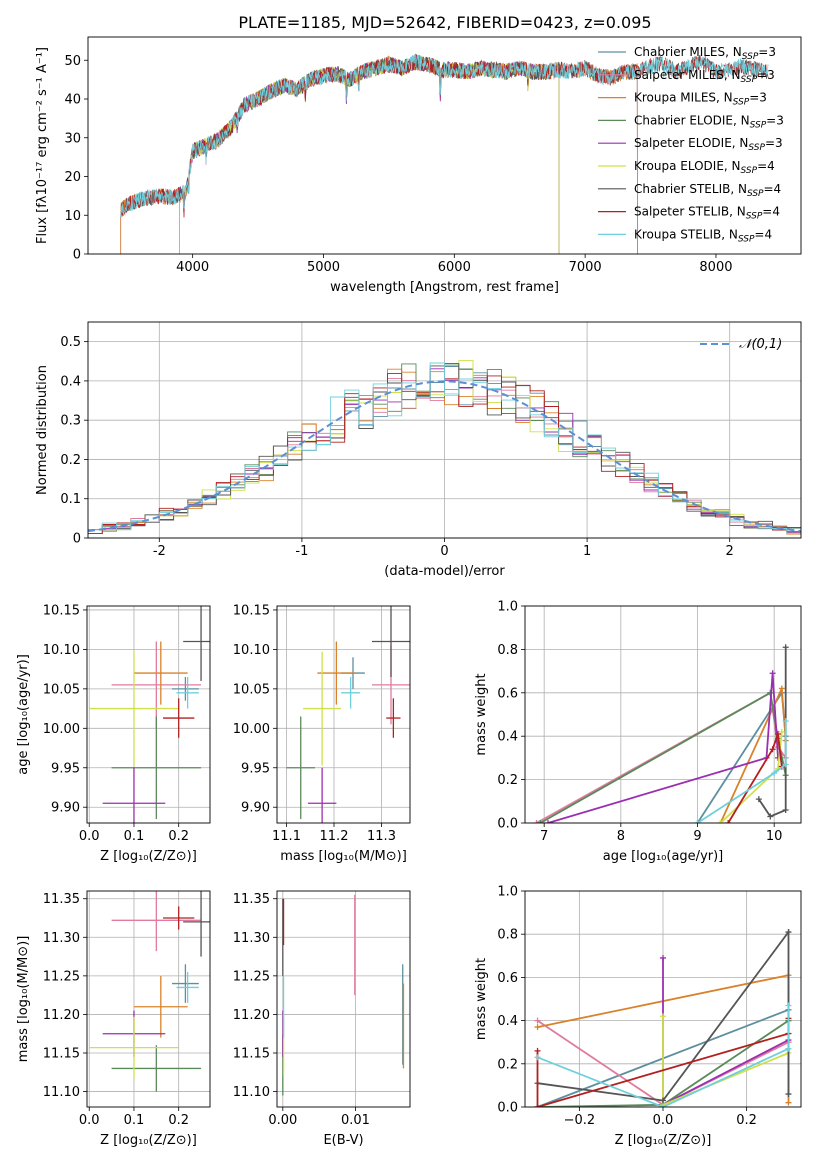  I want to click on x-tick-label: 2, so click(730, 551).